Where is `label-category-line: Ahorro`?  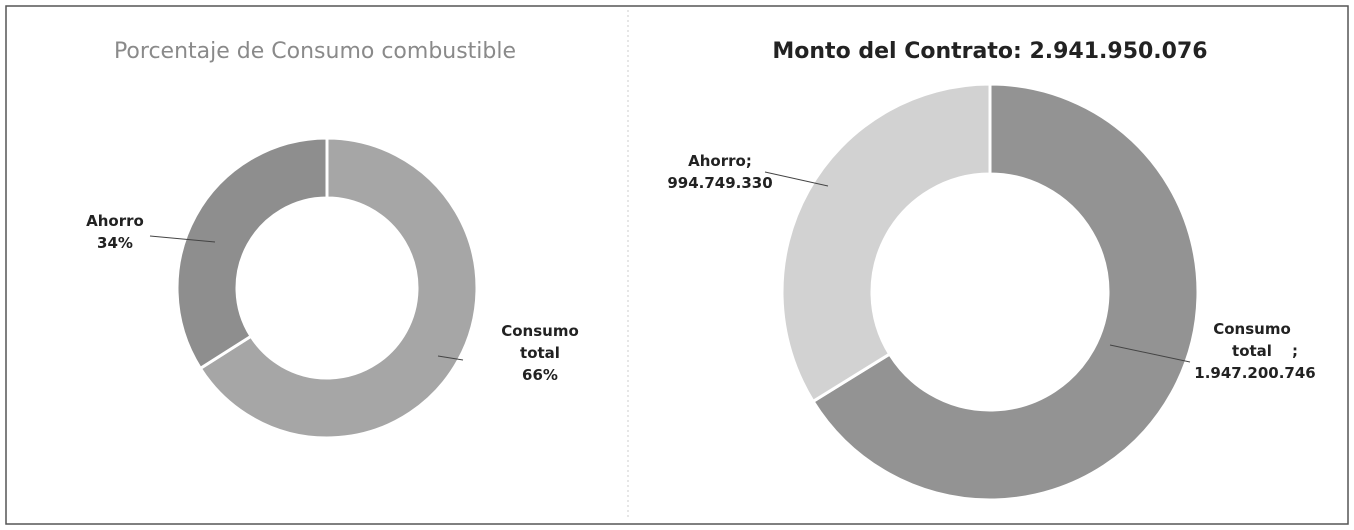
label-category-line: Ahorro is located at coordinates (115, 221).